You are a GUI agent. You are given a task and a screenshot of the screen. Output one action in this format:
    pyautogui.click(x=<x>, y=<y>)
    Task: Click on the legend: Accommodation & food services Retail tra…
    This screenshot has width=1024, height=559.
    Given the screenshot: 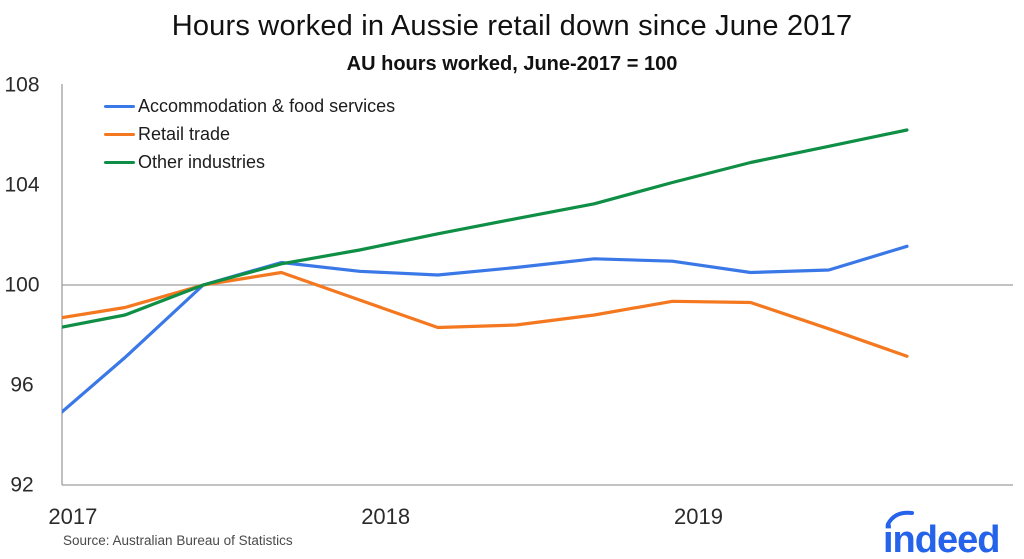 What is the action you would take?
    pyautogui.click(x=249, y=134)
    